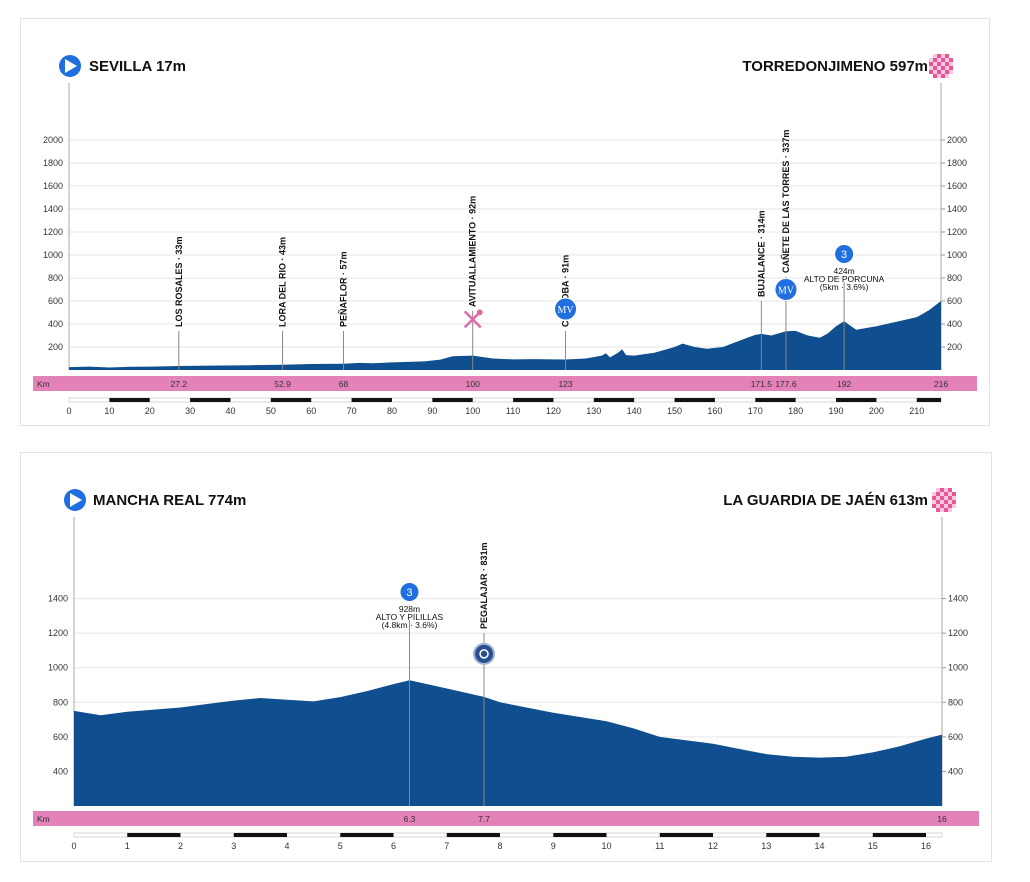 This screenshot has height=882, width=1030. What do you see at coordinates (55, 301) in the screenshot?
I see `y-tick-label-left: 600` at bounding box center [55, 301].